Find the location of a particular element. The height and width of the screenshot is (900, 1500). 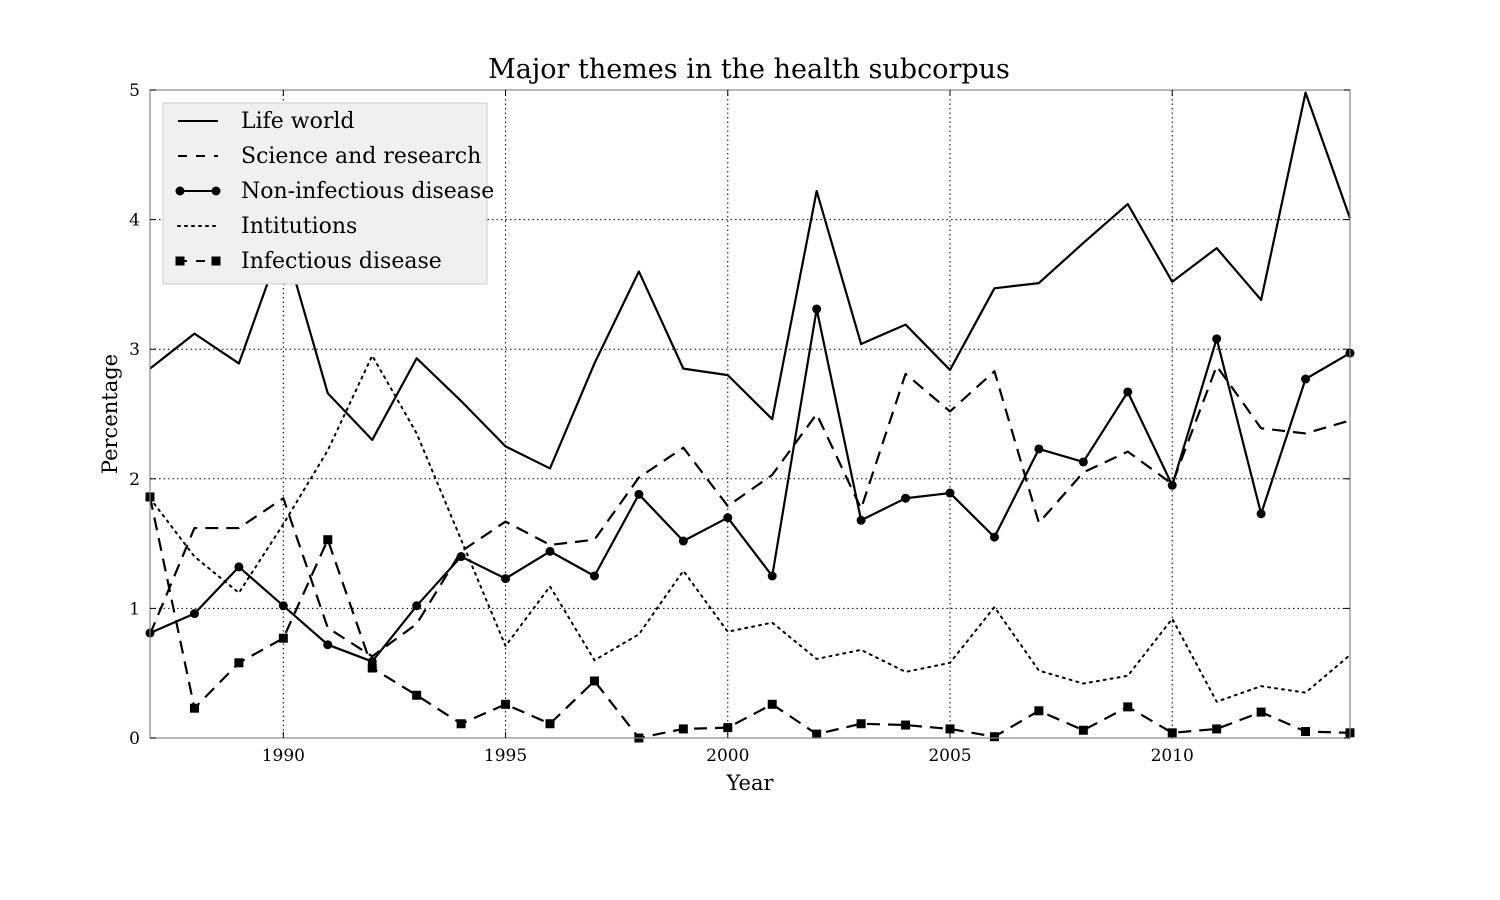

y-tick-label: 3 is located at coordinates (134, 350).